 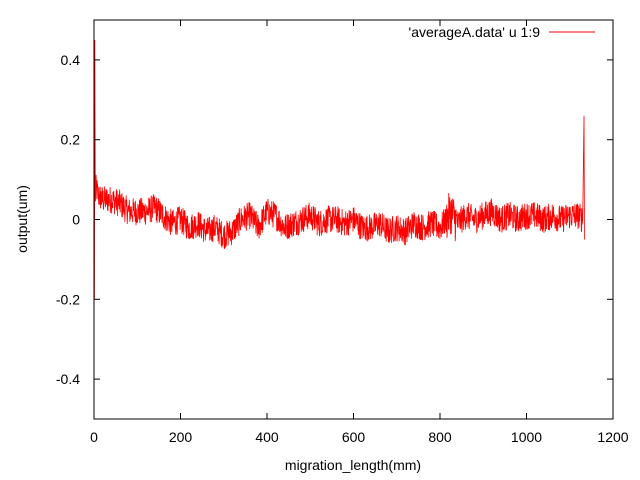 I want to click on y-tick-label: -0.4, so click(x=68, y=379).